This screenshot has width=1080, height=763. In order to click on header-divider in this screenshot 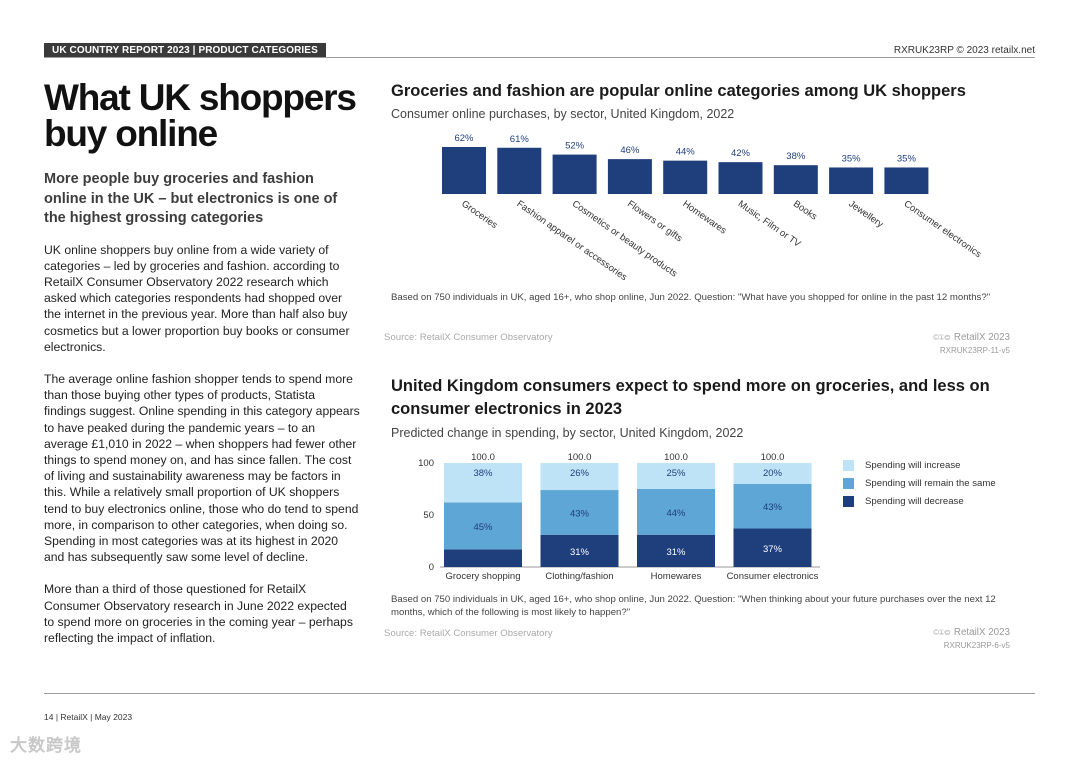, I will do `click(539, 57)`.